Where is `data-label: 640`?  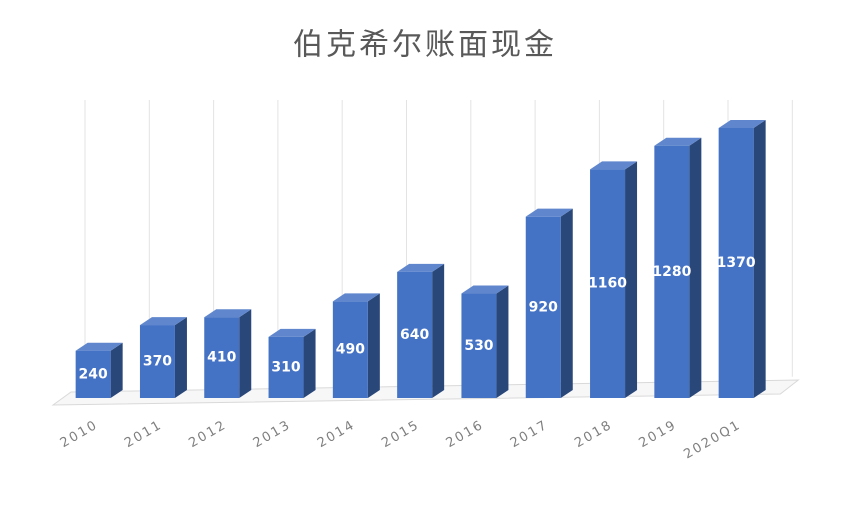 data-label: 640 is located at coordinates (414, 335).